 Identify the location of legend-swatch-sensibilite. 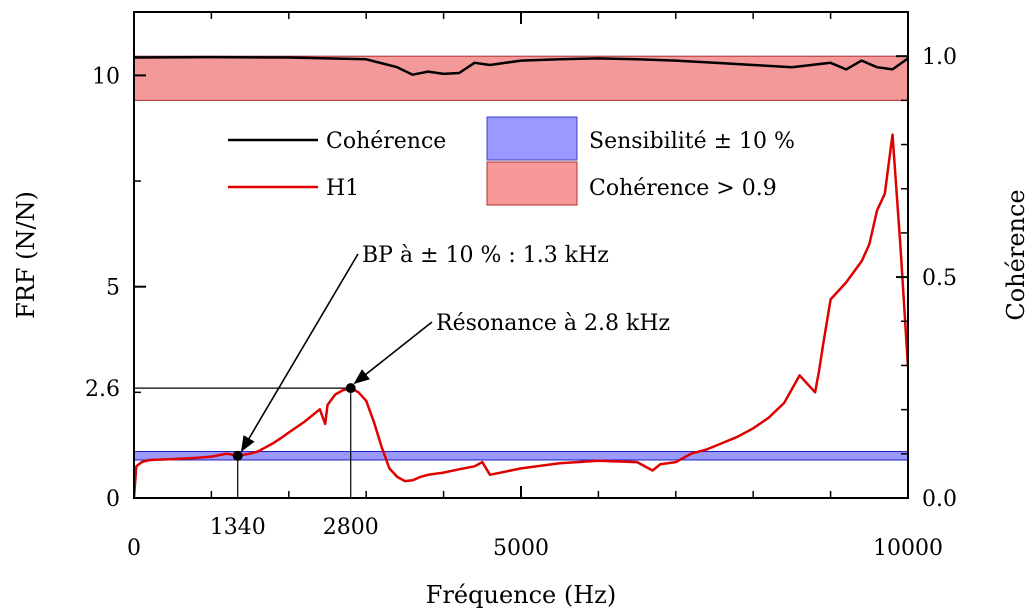
(532, 138).